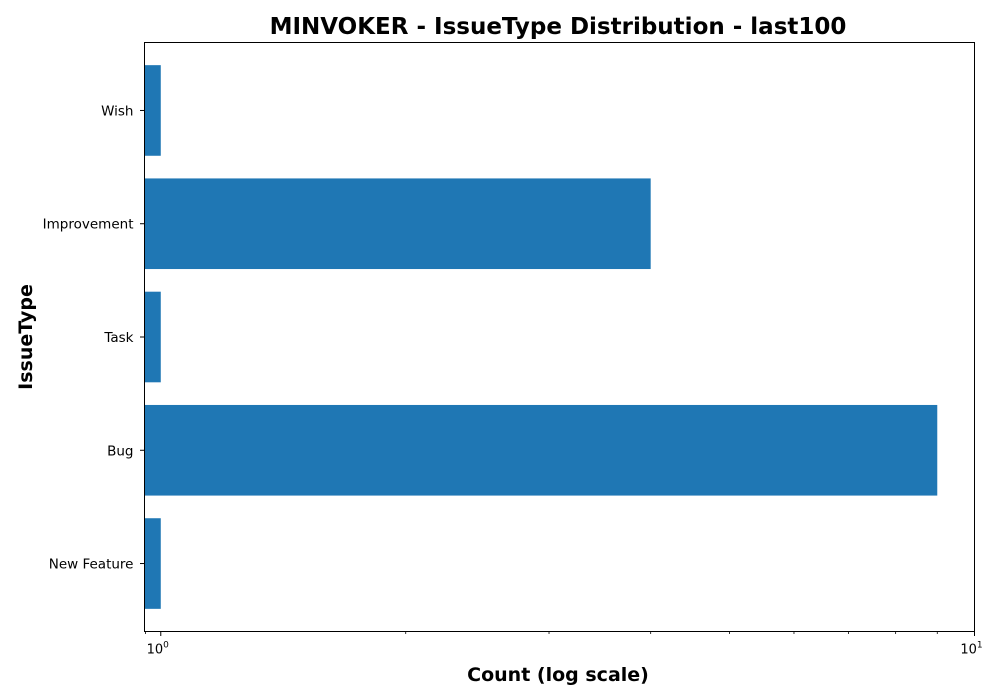 The image size is (1000, 700). I want to click on bar-wish, so click(152, 110).